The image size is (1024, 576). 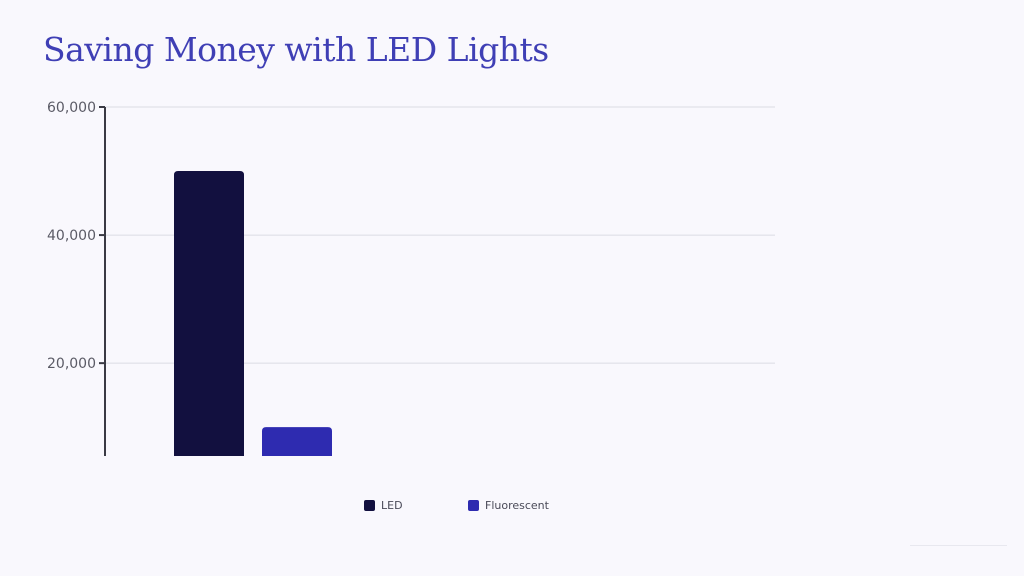 What do you see at coordinates (392, 505) in the screenshot?
I see `legend-label-led: LED` at bounding box center [392, 505].